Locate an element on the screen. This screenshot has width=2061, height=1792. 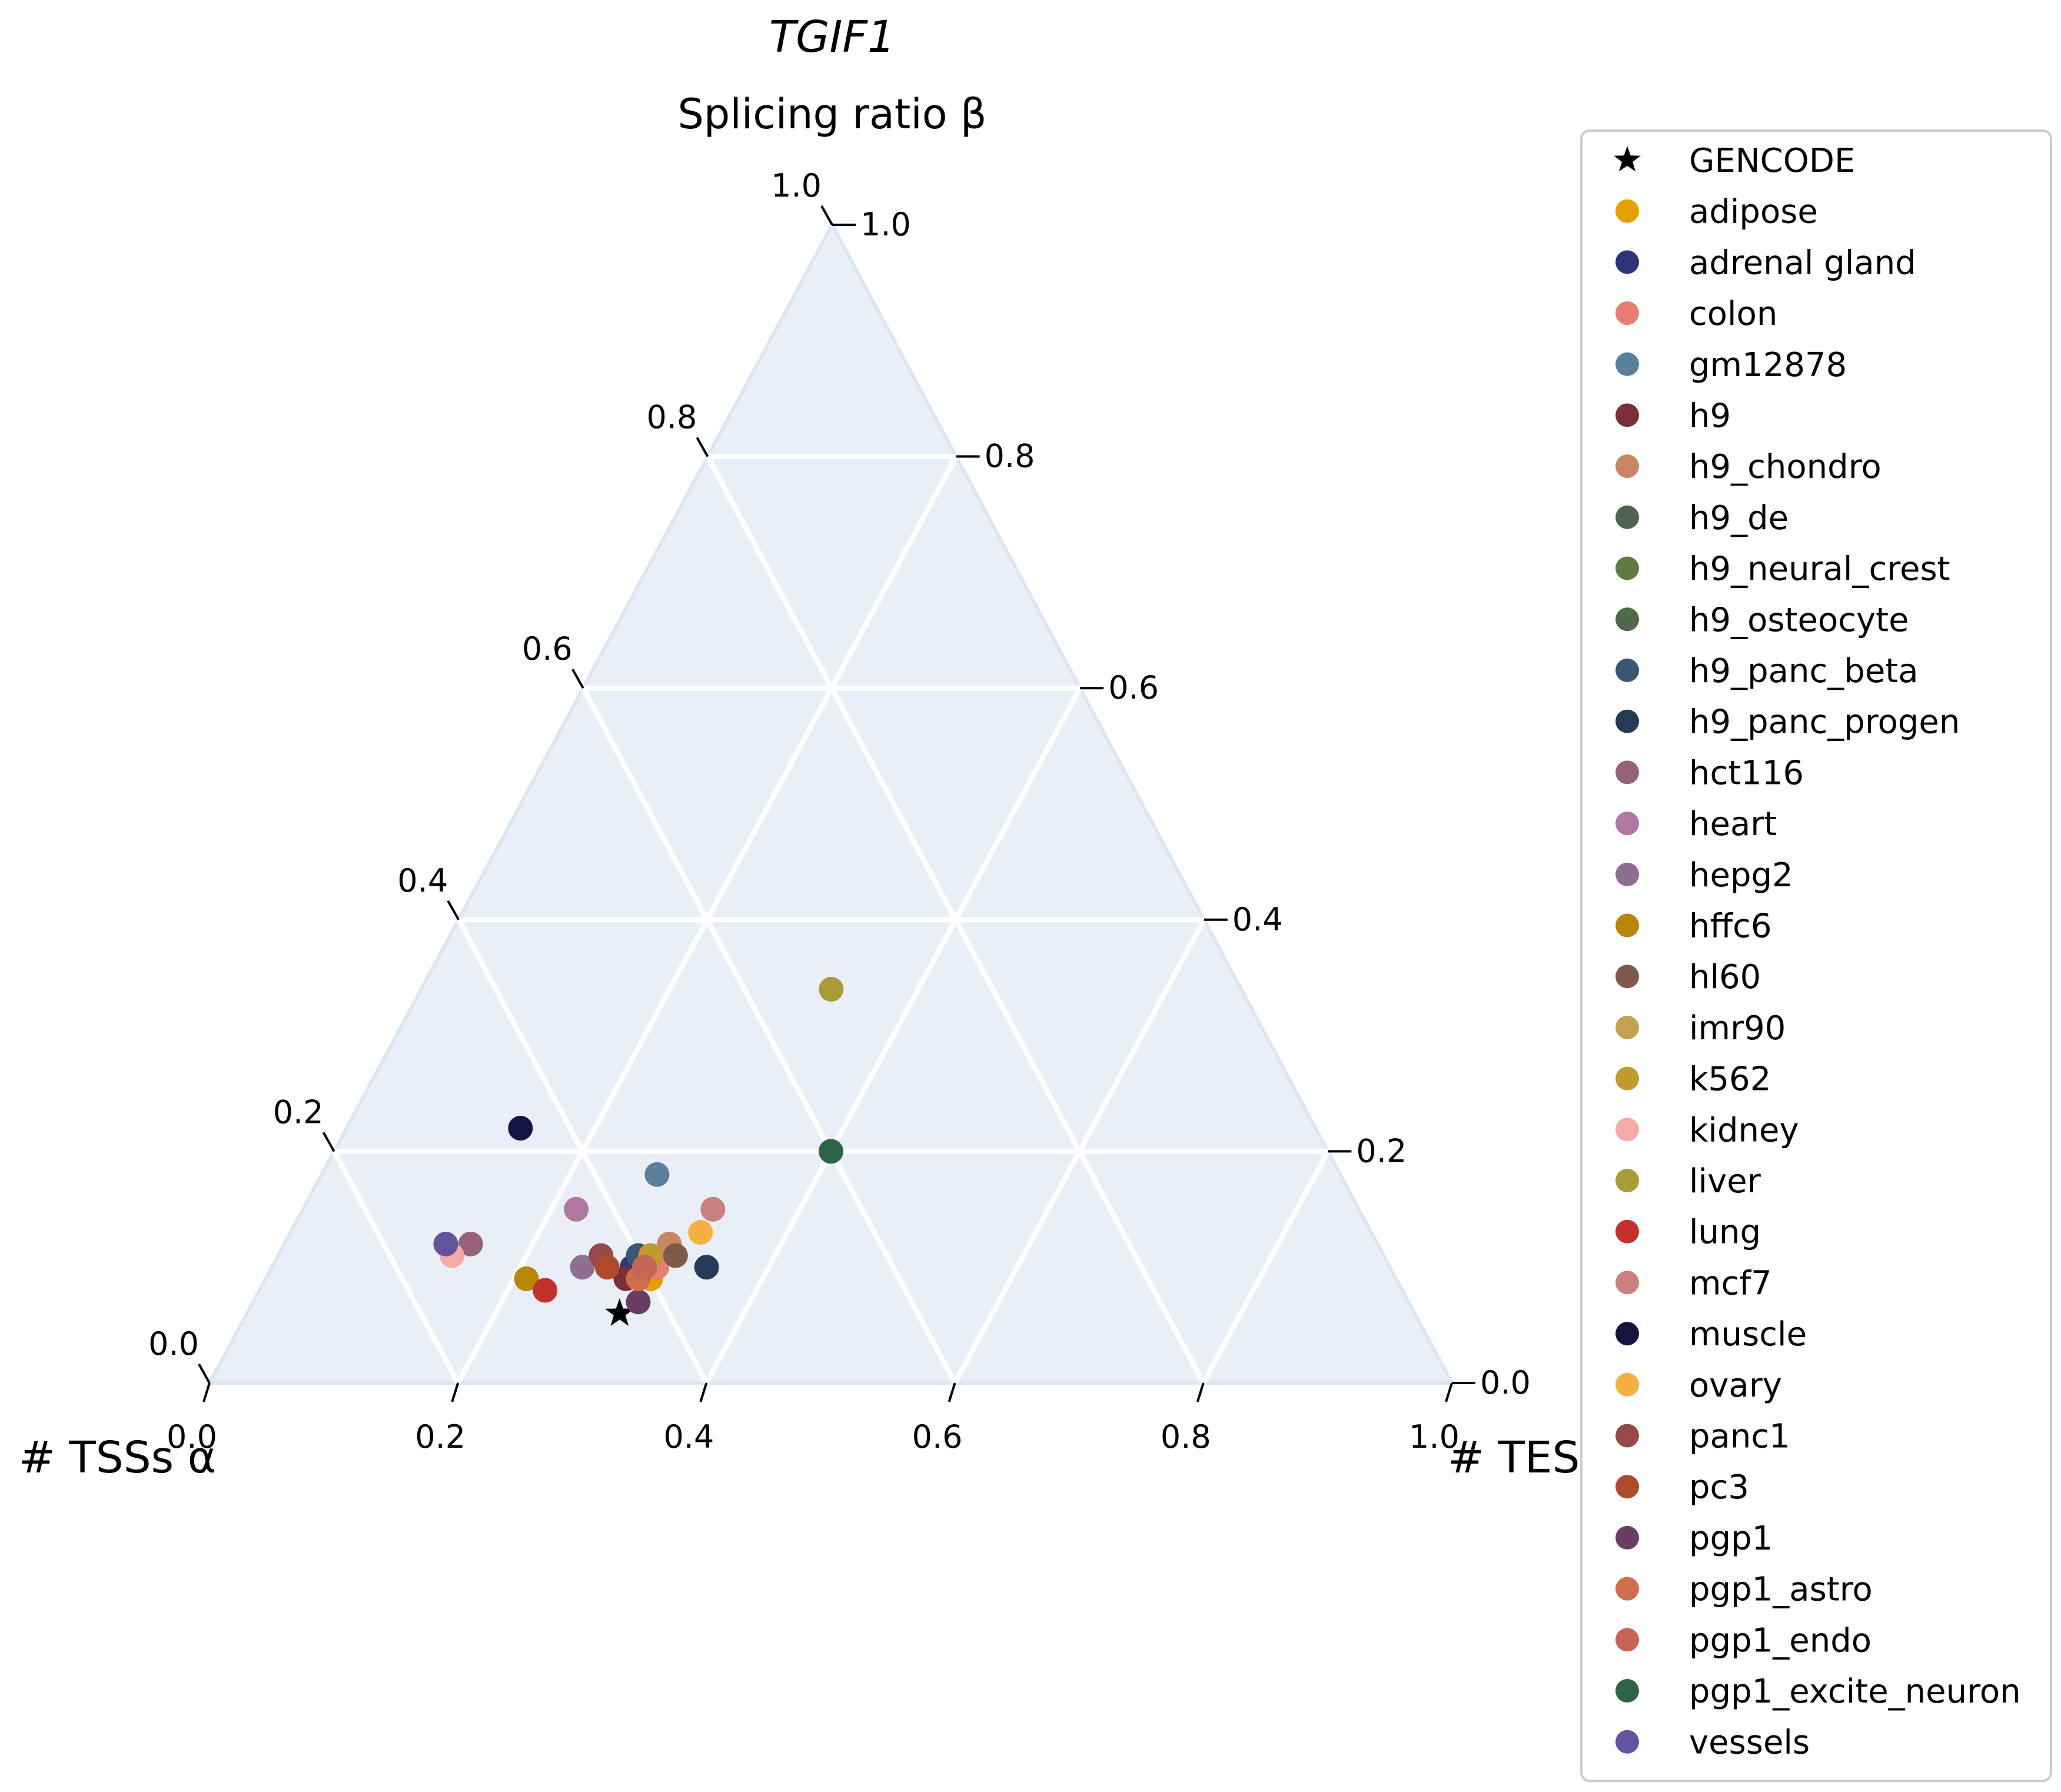
legend-marker-hl60 is located at coordinates (1627, 977).